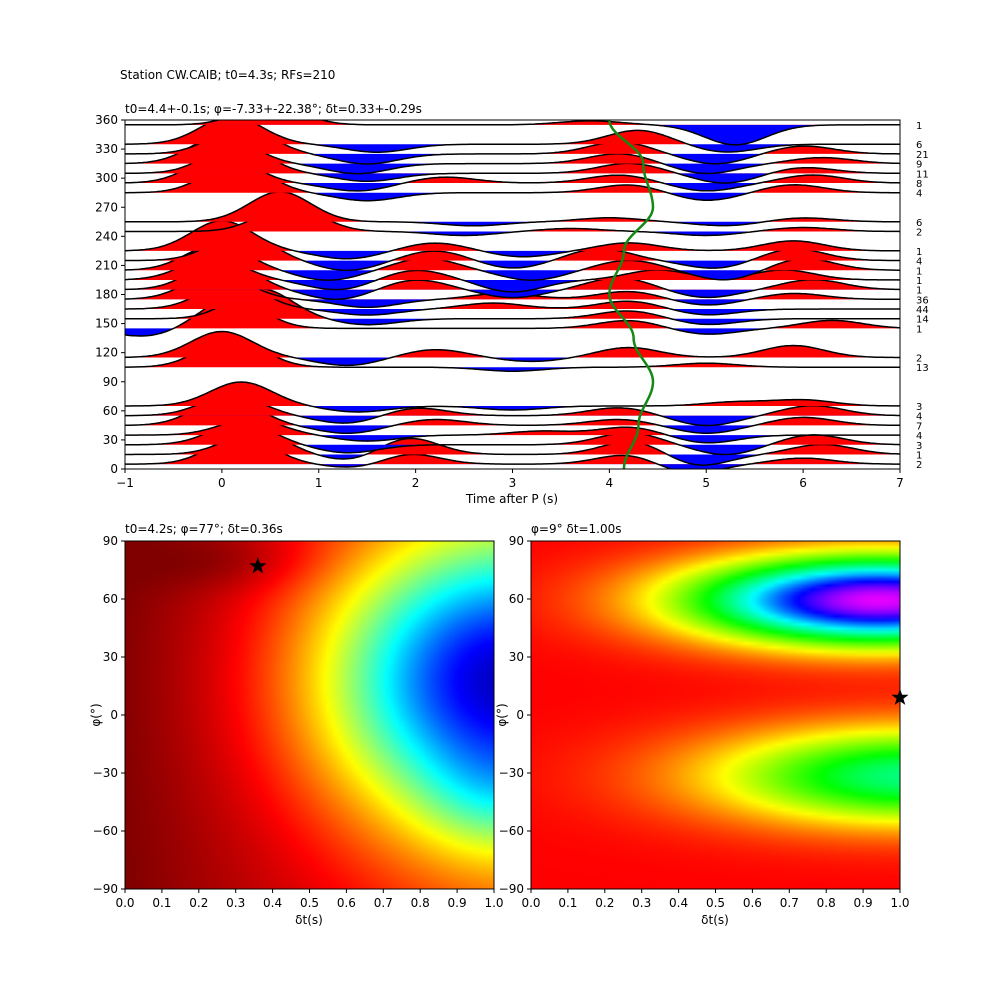  What do you see at coordinates (106, 207) in the screenshot?
I see `y-tick-label: 270` at bounding box center [106, 207].